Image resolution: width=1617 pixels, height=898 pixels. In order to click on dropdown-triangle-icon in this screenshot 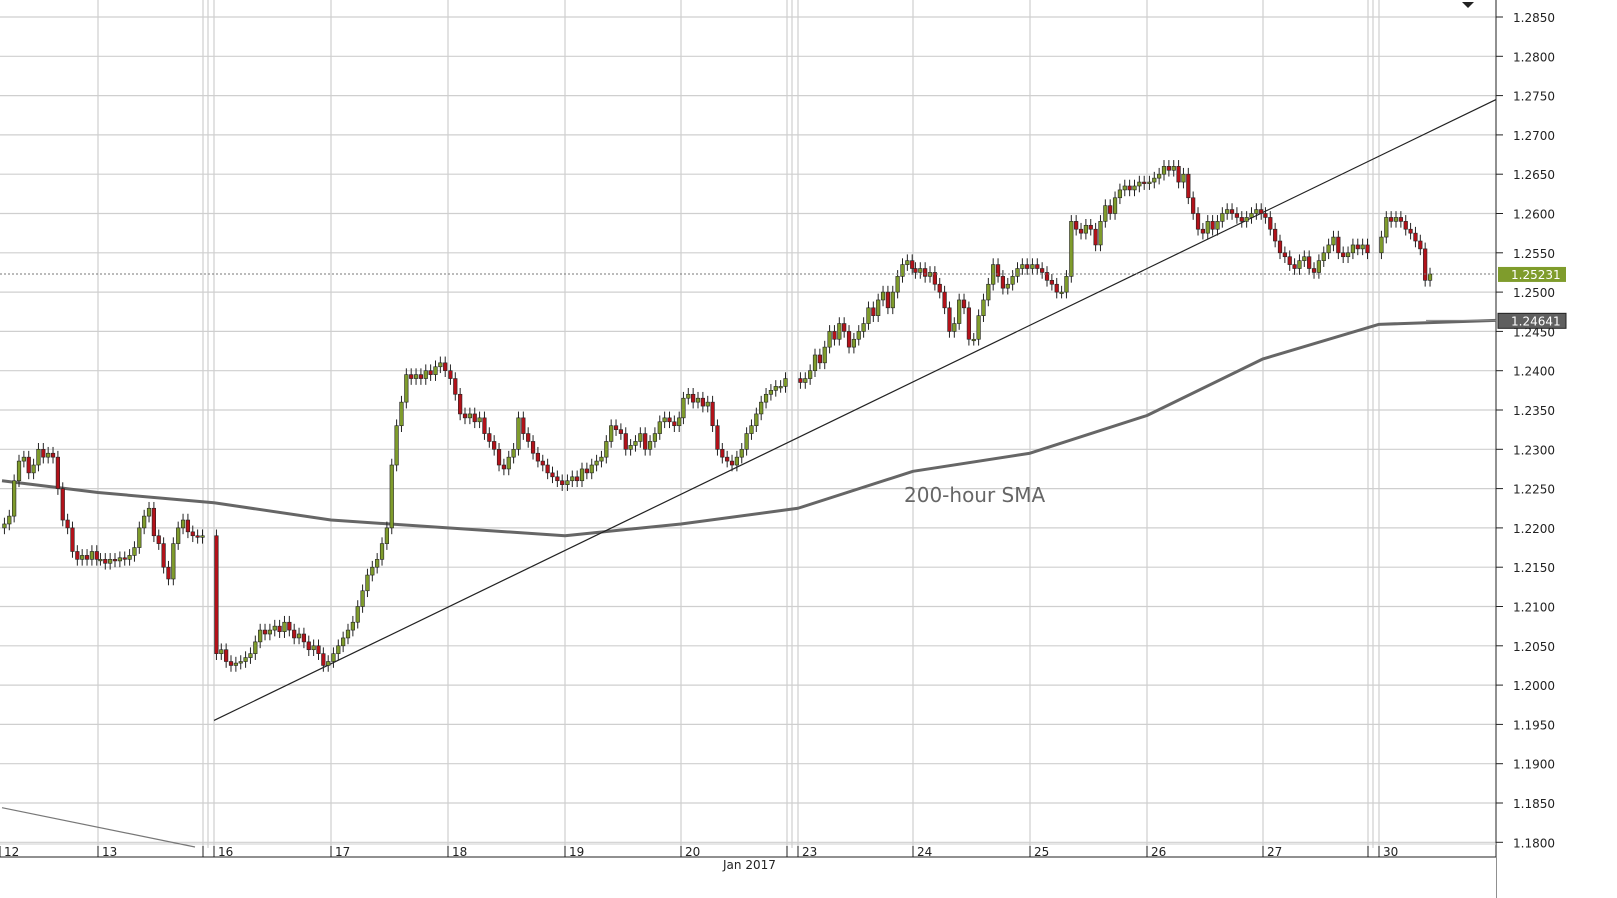, I will do `click(1468, 5)`.